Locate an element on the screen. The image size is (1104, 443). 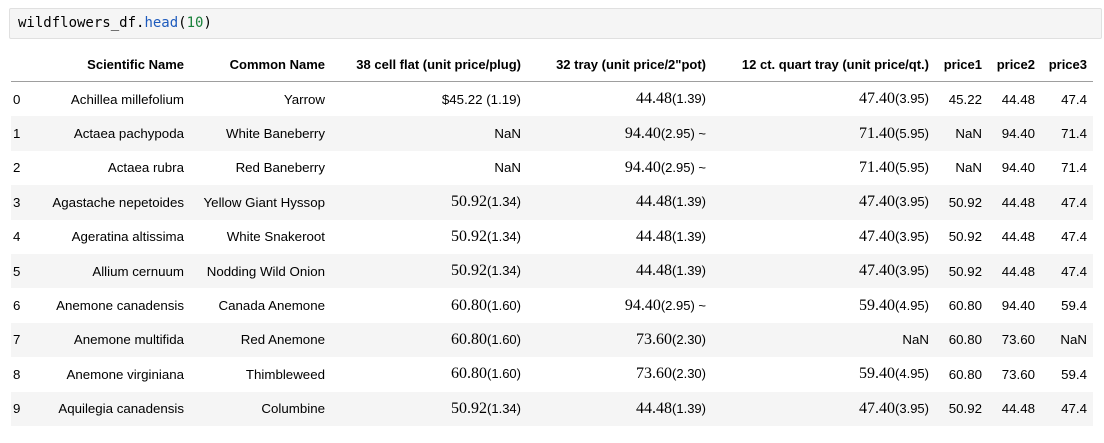
row-index: 5 is located at coordinates (23, 271).